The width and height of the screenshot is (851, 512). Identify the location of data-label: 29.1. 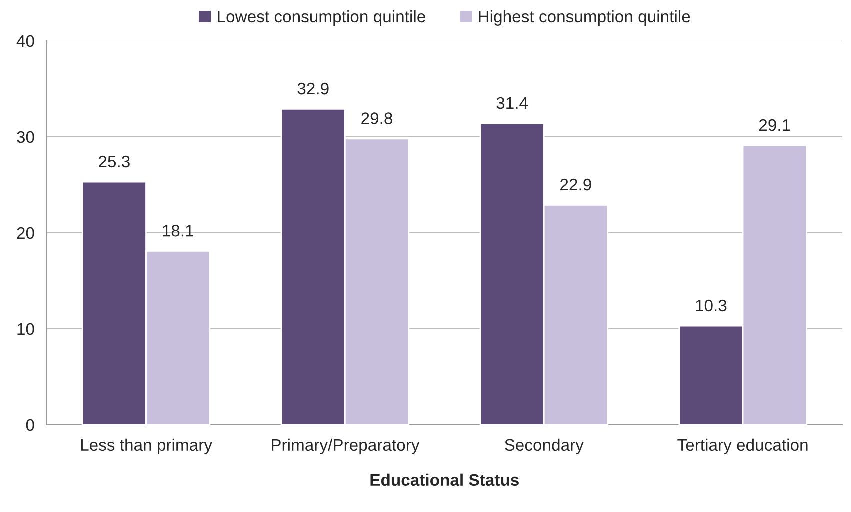
(774, 125).